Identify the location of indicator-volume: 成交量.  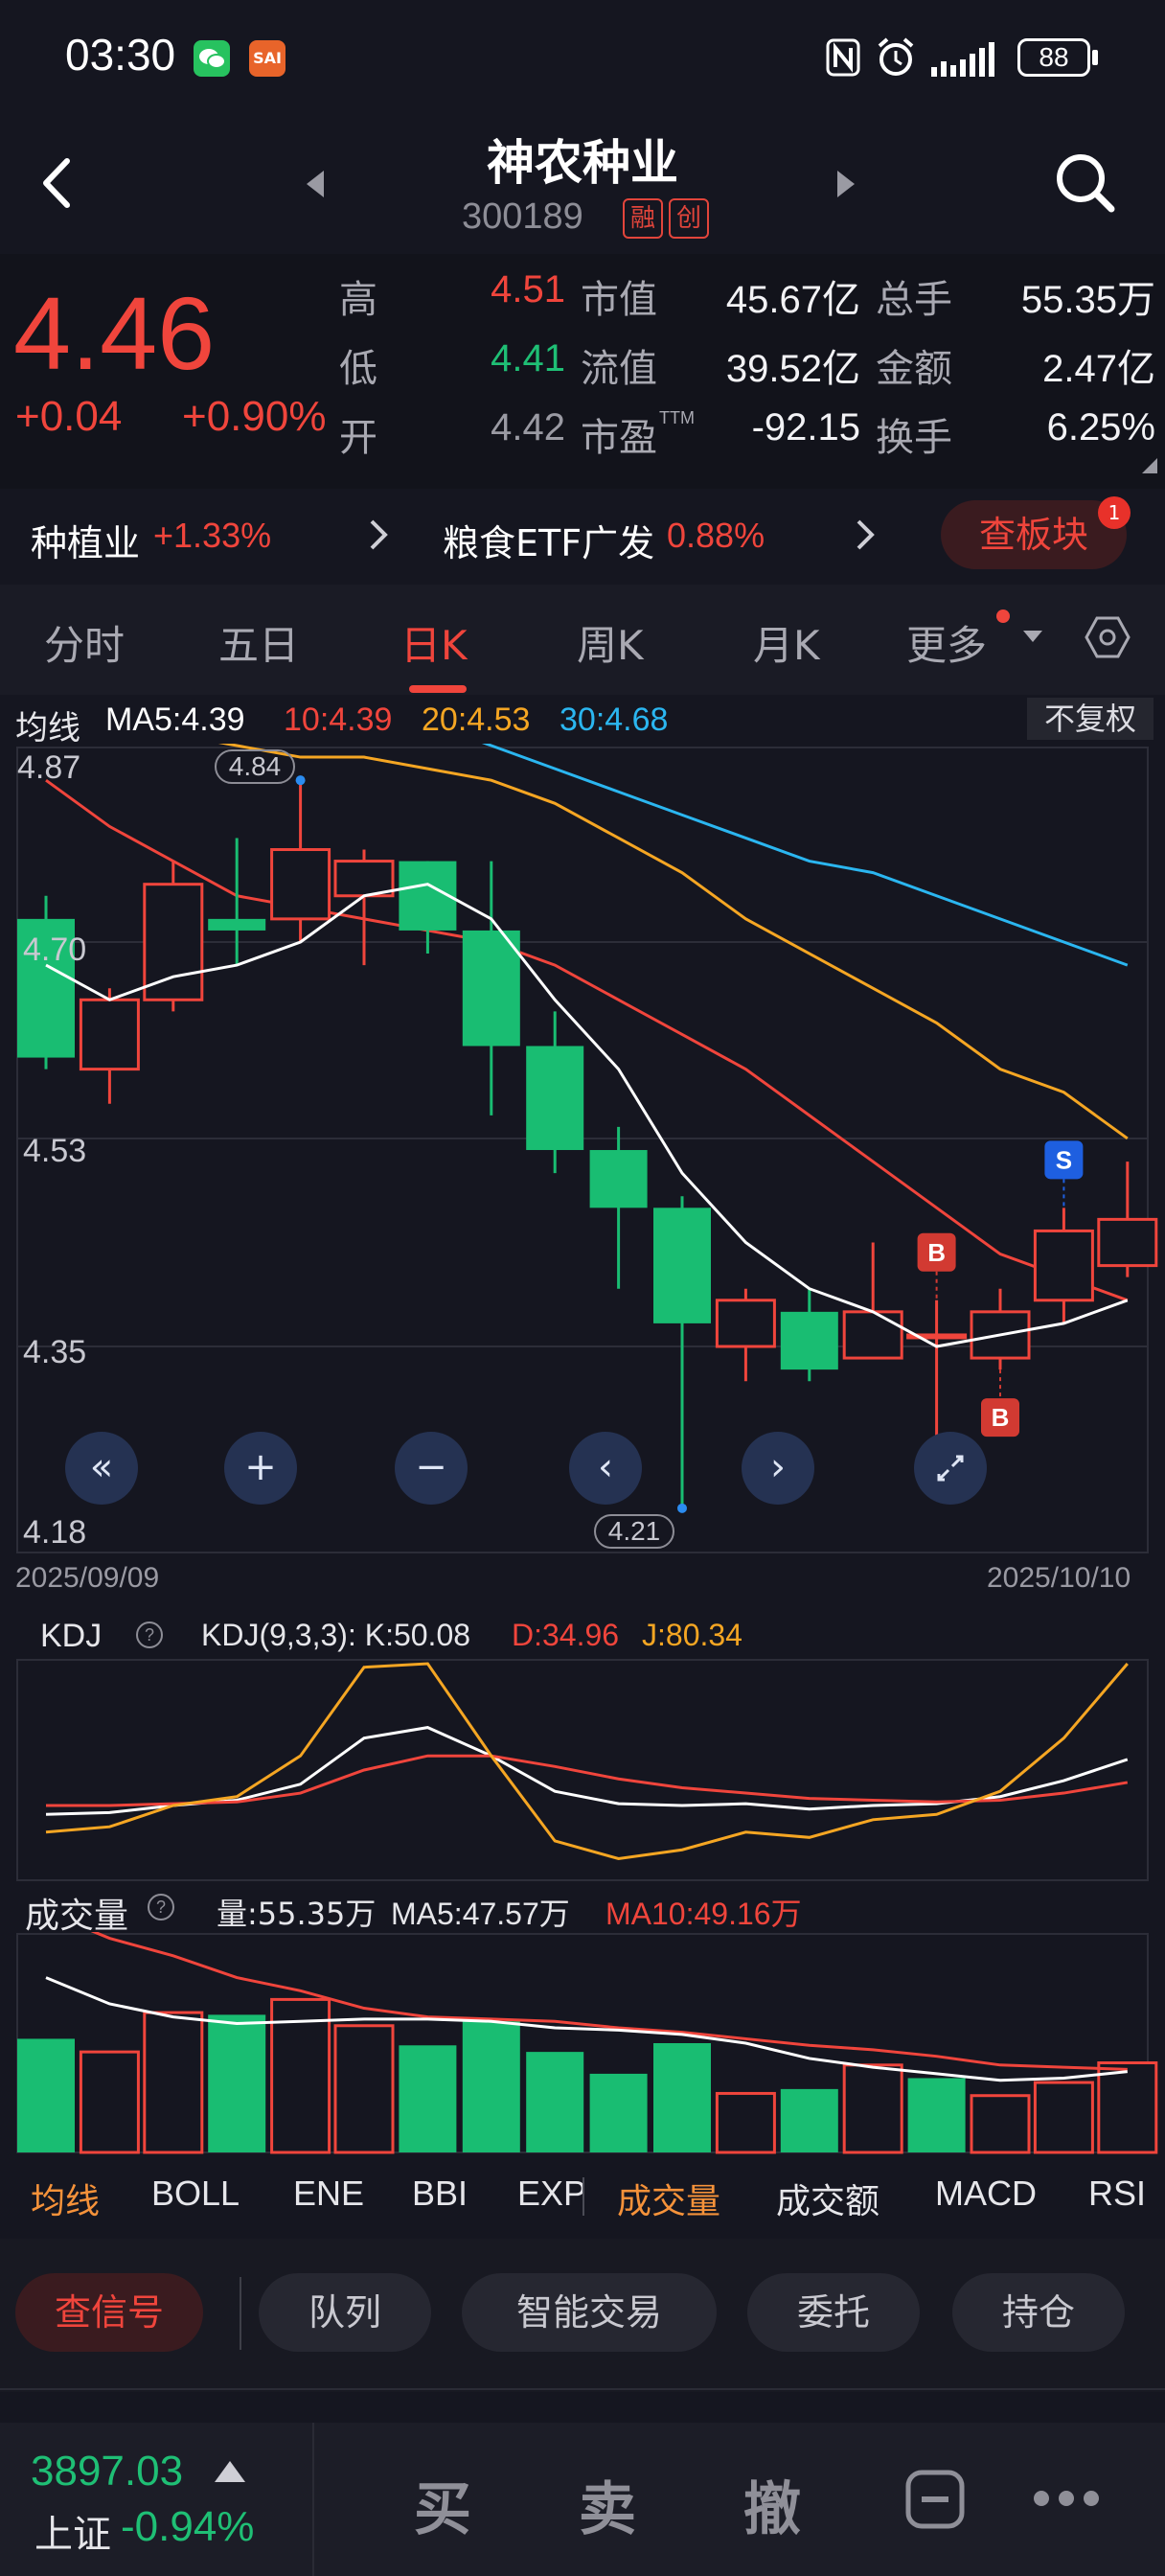
(669, 2200).